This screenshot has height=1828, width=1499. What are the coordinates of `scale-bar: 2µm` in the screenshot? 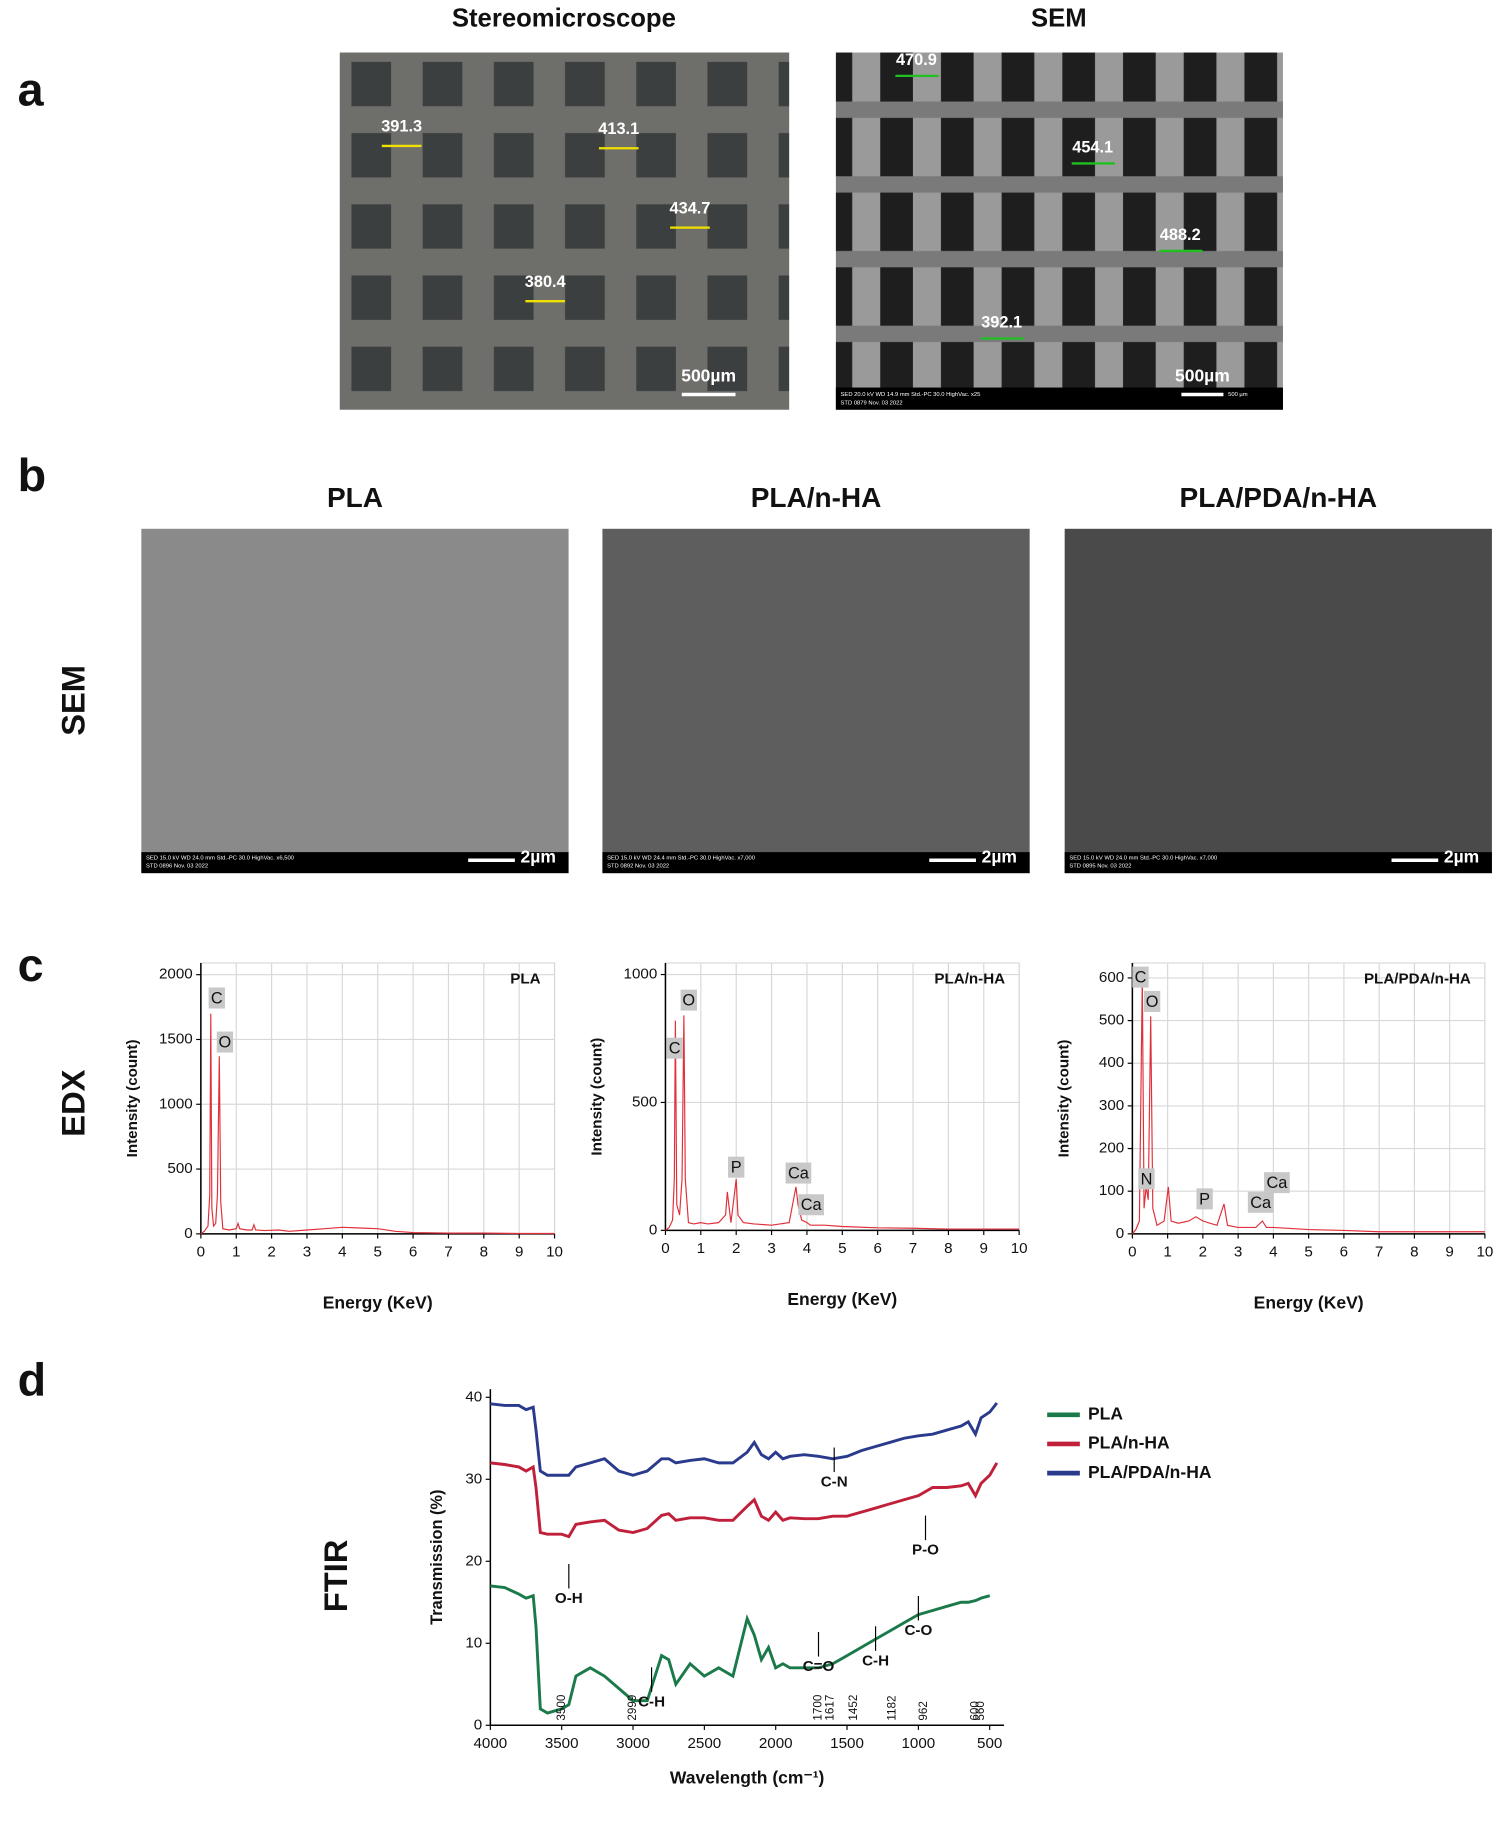 It's located at (999, 857).